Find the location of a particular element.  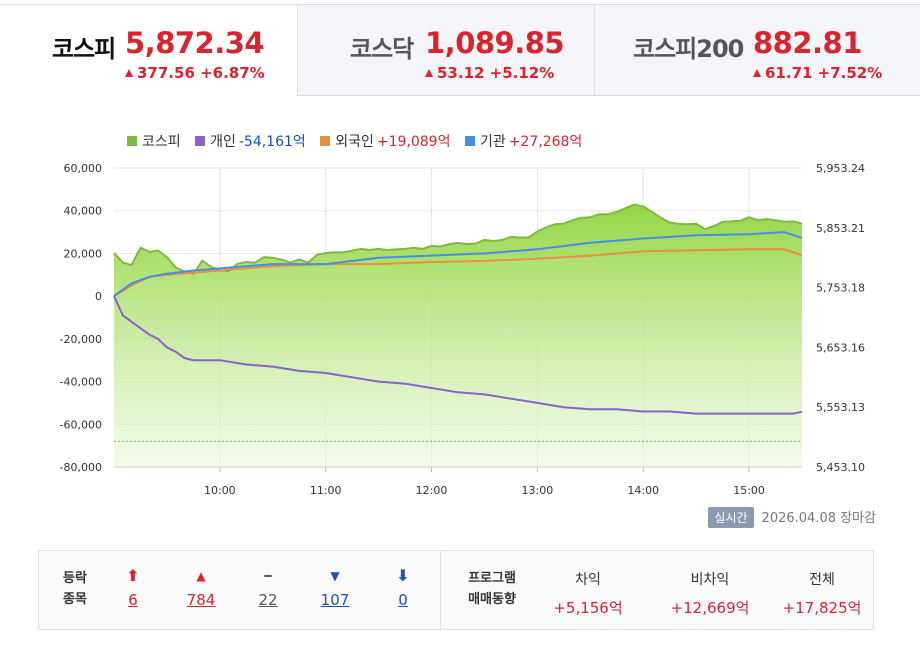

x-tick-label: 10:00 is located at coordinates (220, 490).